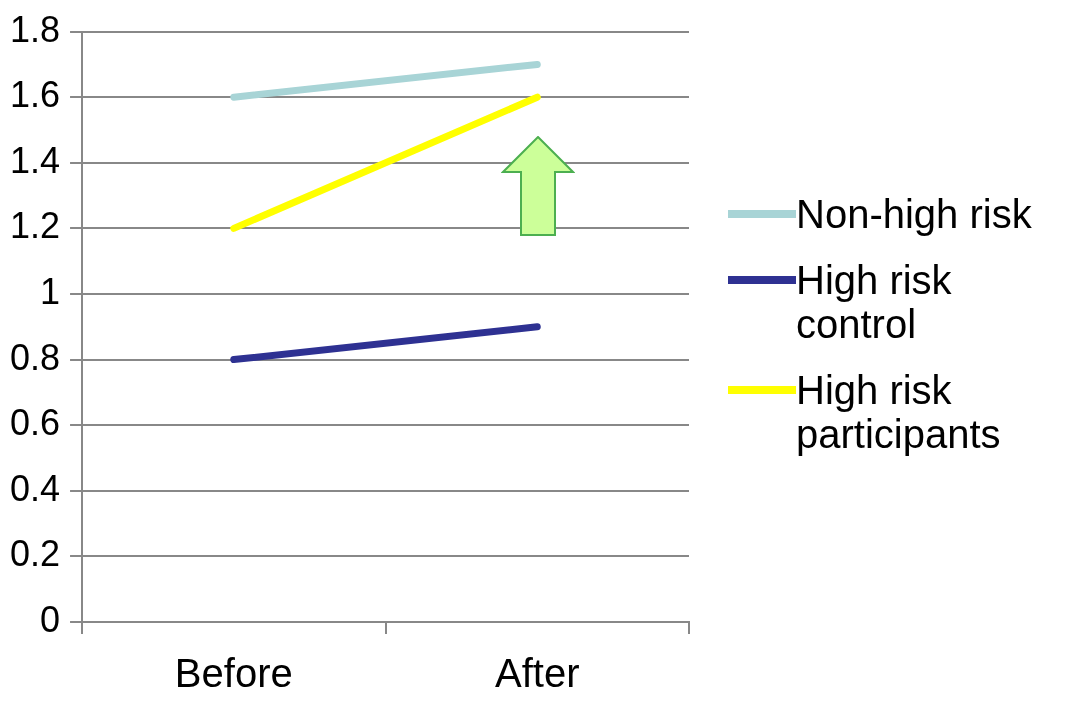 This screenshot has width=1067, height=718. What do you see at coordinates (914, 214) in the screenshot?
I see `legend-label: Non-high risk` at bounding box center [914, 214].